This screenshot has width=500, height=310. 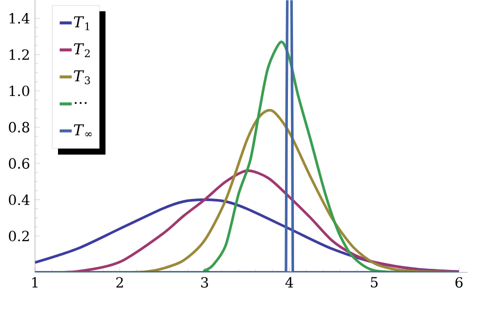 I want to click on x-tick-label: 6, so click(x=459, y=282).